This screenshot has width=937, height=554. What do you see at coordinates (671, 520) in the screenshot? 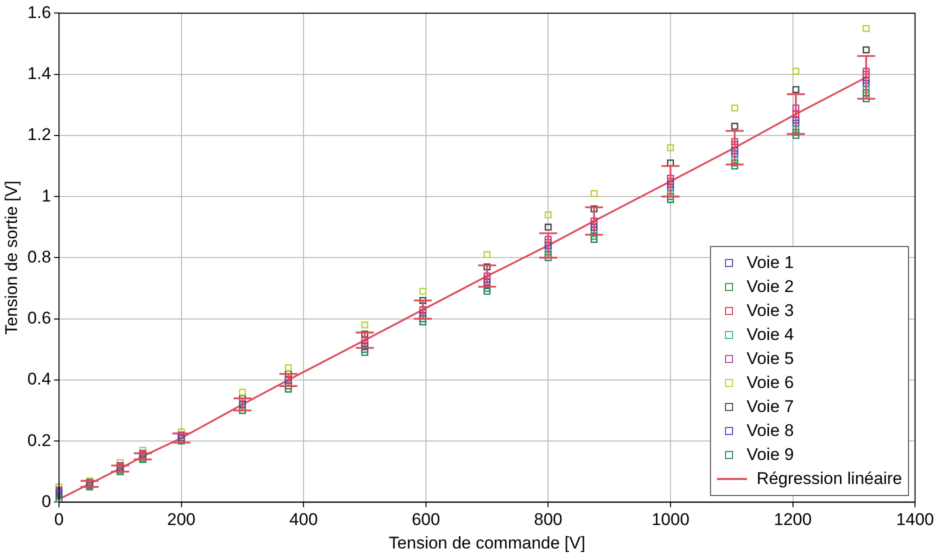
I see `x-tick-label: 1000` at bounding box center [671, 520].